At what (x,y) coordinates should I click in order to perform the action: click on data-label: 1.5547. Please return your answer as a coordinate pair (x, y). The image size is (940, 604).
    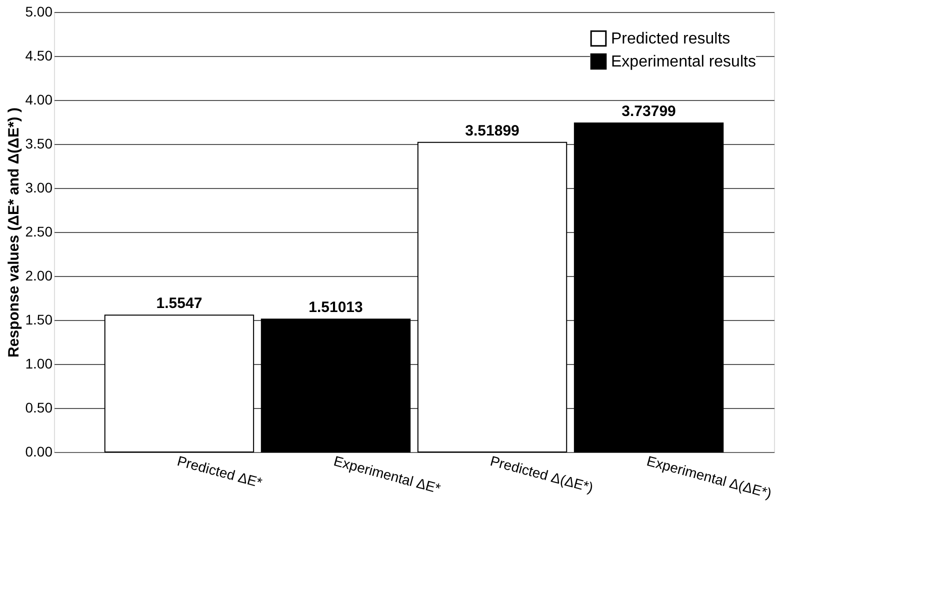
    Looking at the image, I should click on (179, 303).